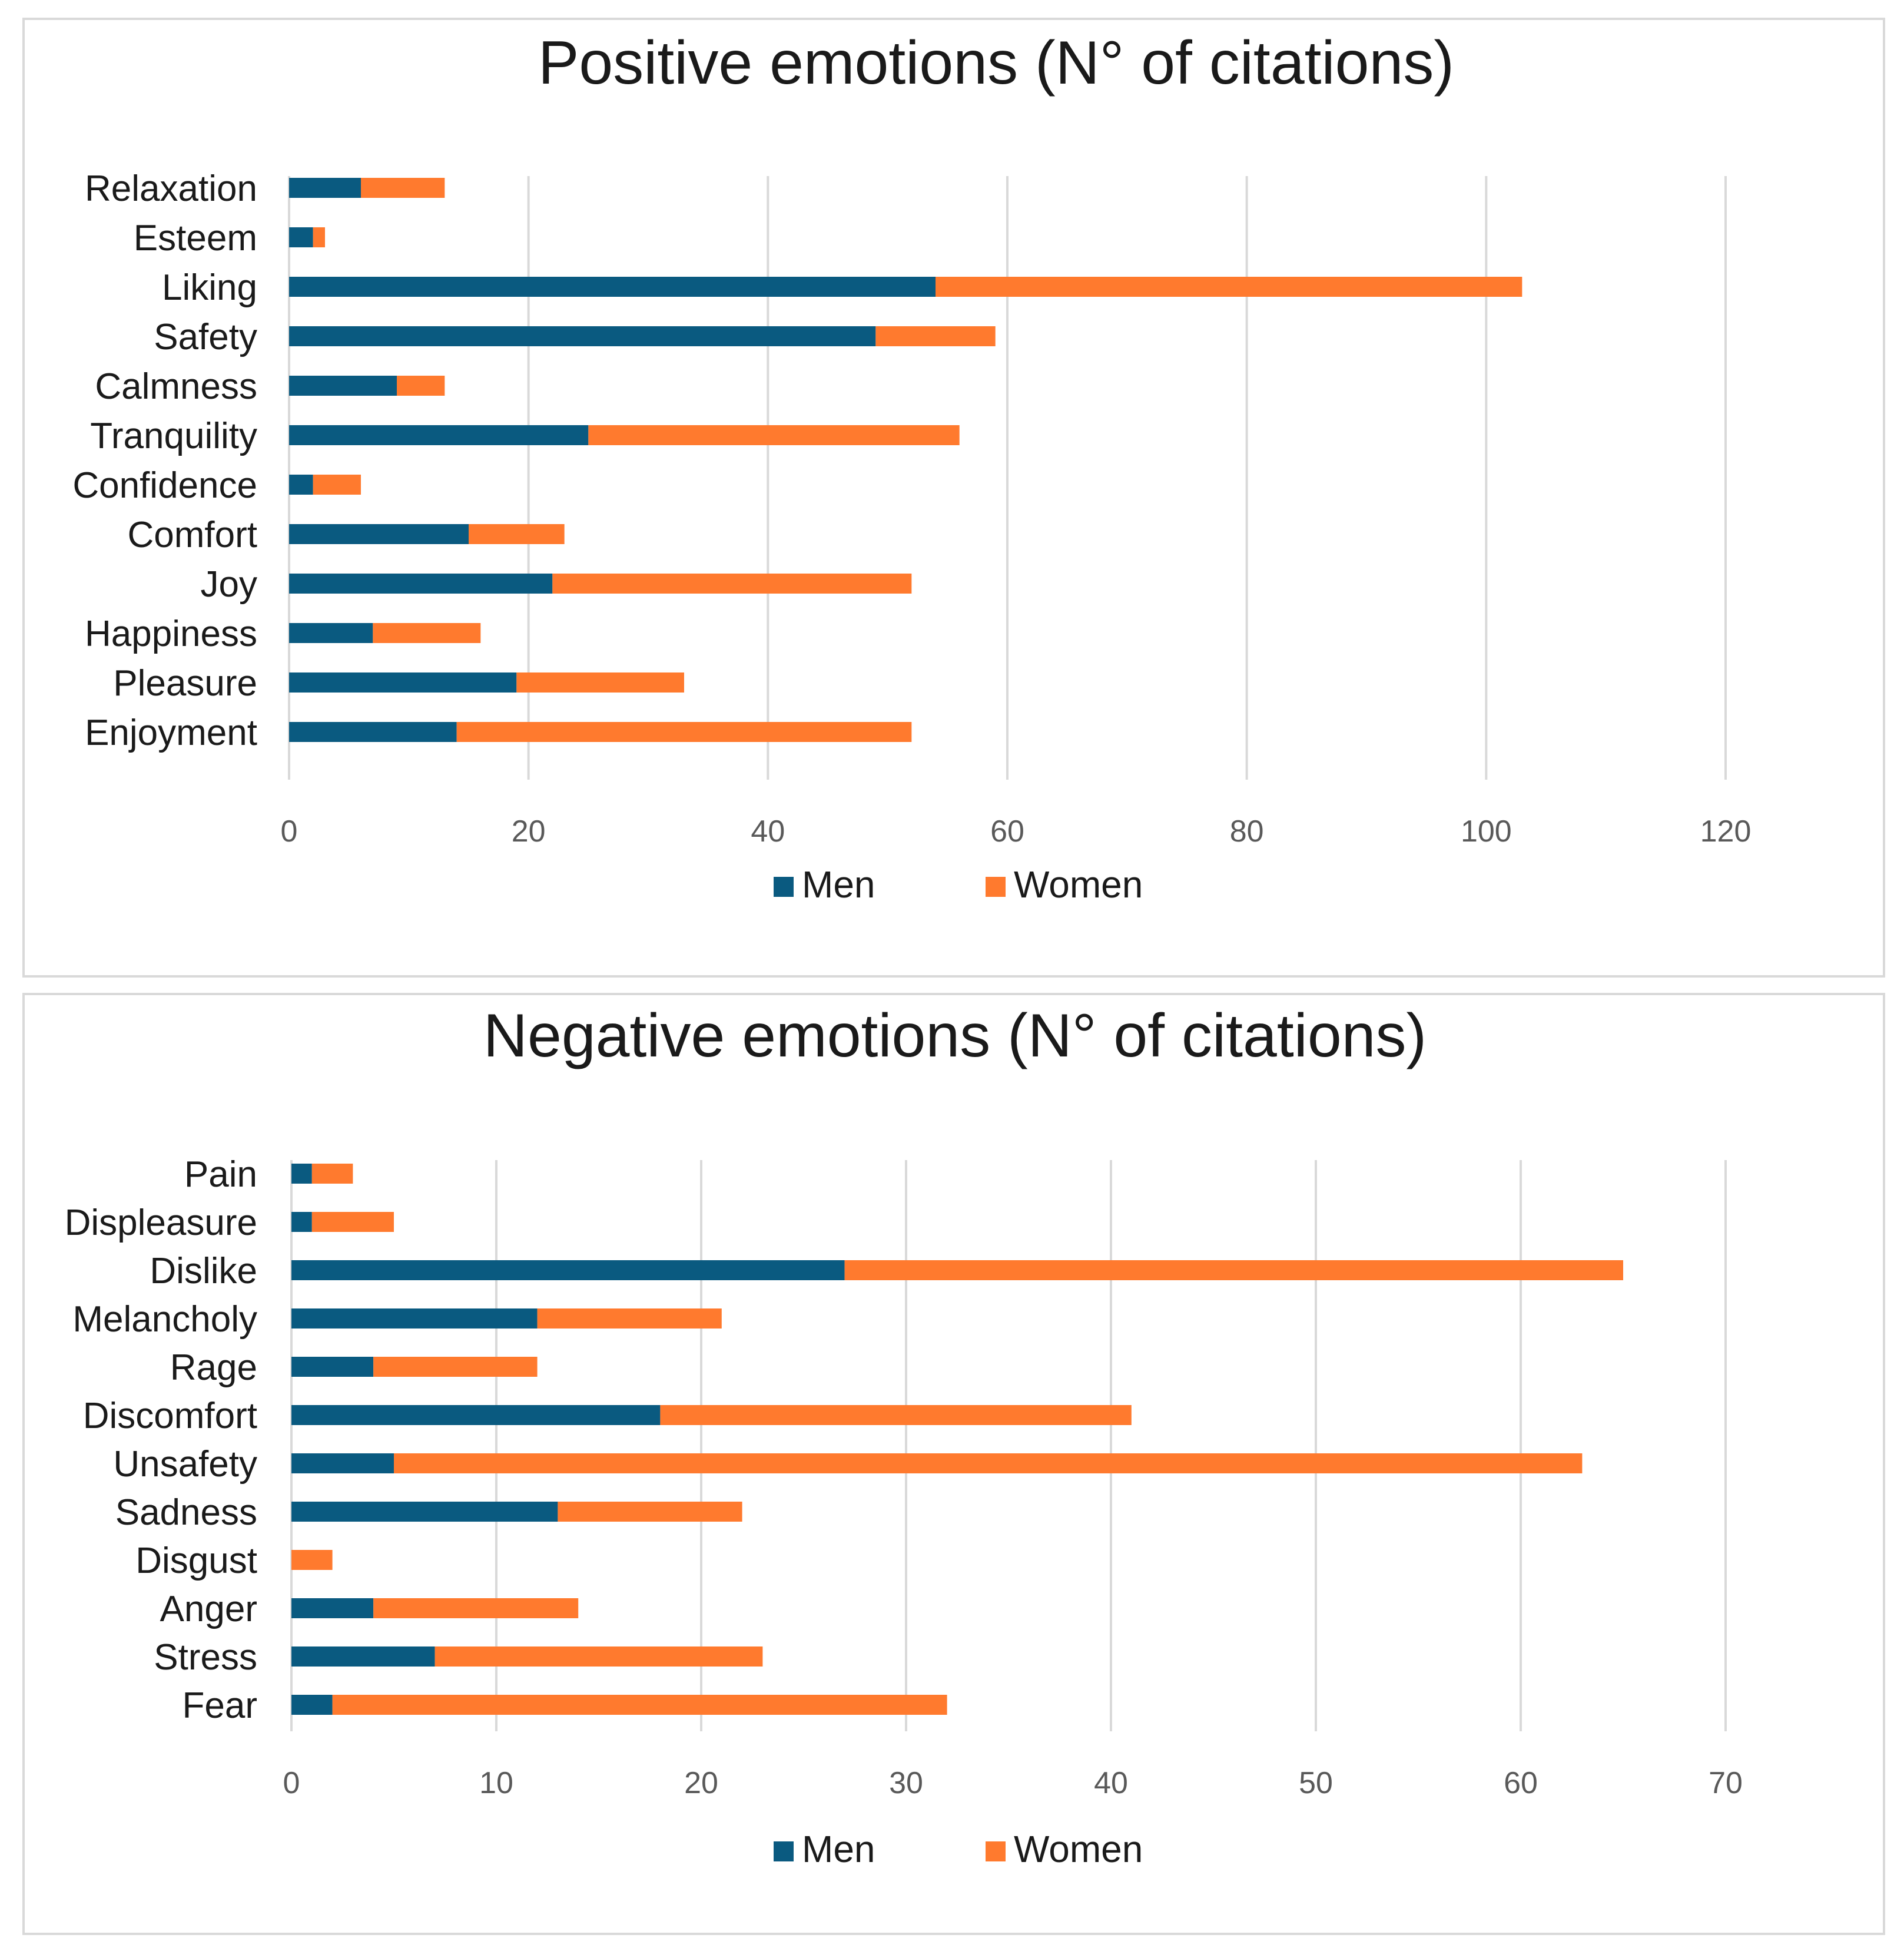 Image resolution: width=1904 pixels, height=1948 pixels. What do you see at coordinates (598, 1656) in the screenshot?
I see `bar-women-stress` at bounding box center [598, 1656].